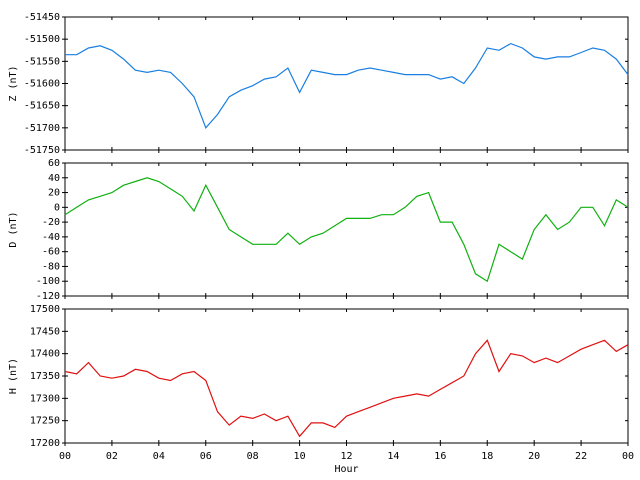 The width and height of the screenshot is (640, 480). What do you see at coordinates (54, 163) in the screenshot?
I see `y-tick-label: 60` at bounding box center [54, 163].